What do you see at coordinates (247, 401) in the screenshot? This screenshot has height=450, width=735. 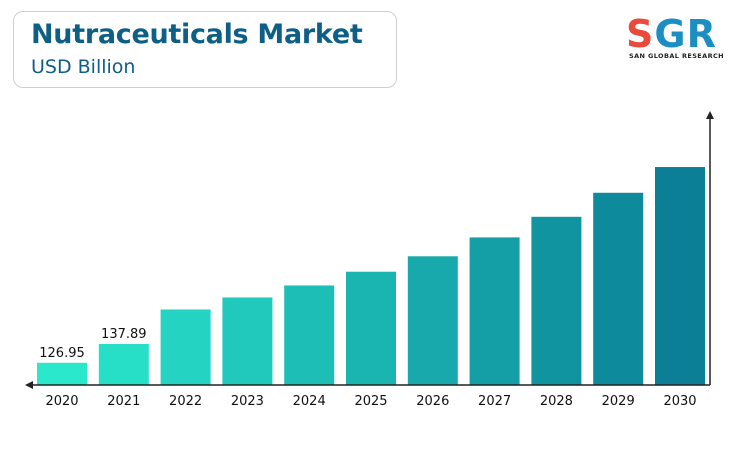 I see `x-tick-label-2023: 2023` at bounding box center [247, 401].